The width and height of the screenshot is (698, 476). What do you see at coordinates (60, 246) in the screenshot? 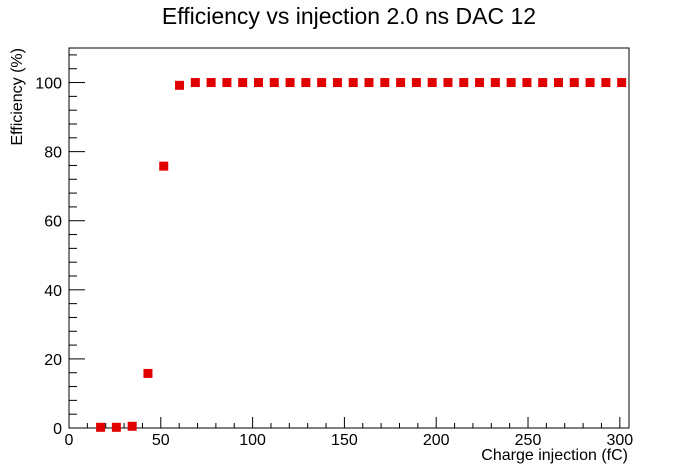
I see `y-axis-ticks: 0 20 40 60 80 100` at bounding box center [60, 246].